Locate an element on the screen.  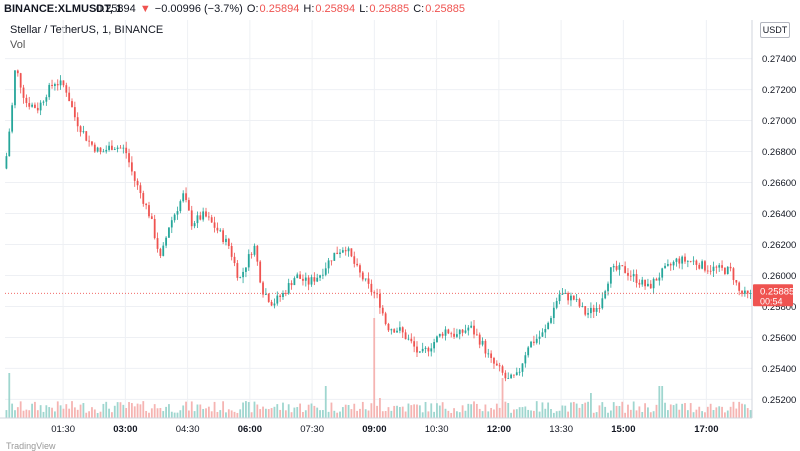
currency-button: USDT is located at coordinates (775, 30).